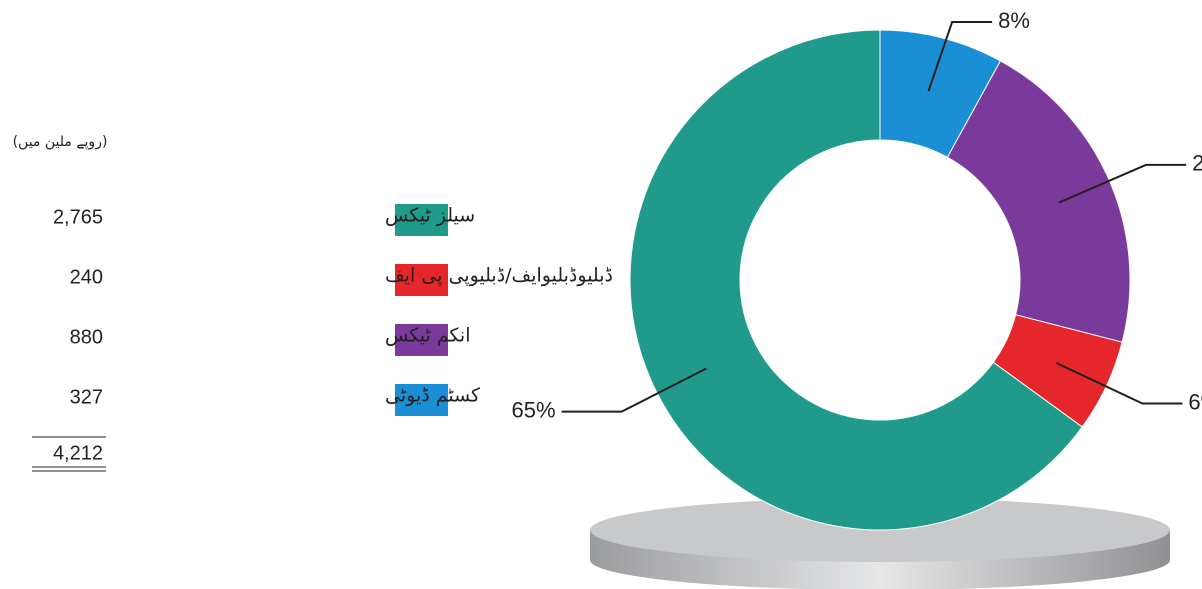 The width and height of the screenshot is (1202, 589). What do you see at coordinates (499, 276) in the screenshot?
I see `legend-label: ڈبلیوڈبلیوایف/ڈبلیوپی پی ایف` at bounding box center [499, 276].